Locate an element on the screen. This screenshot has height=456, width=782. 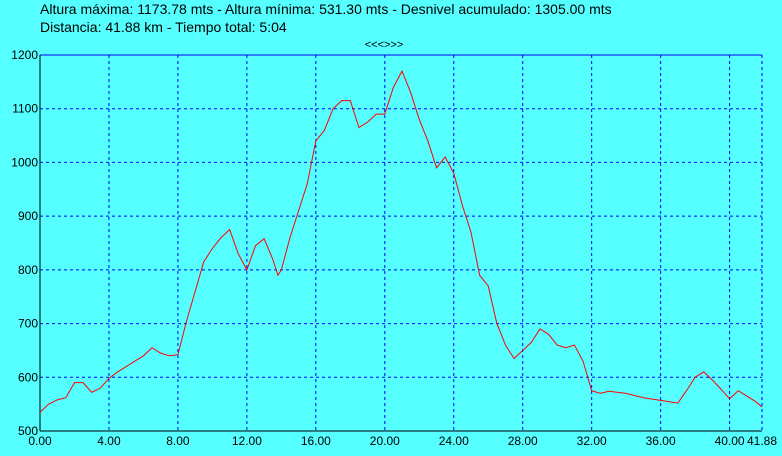
y-tick-label: 700 is located at coordinates (28, 324).